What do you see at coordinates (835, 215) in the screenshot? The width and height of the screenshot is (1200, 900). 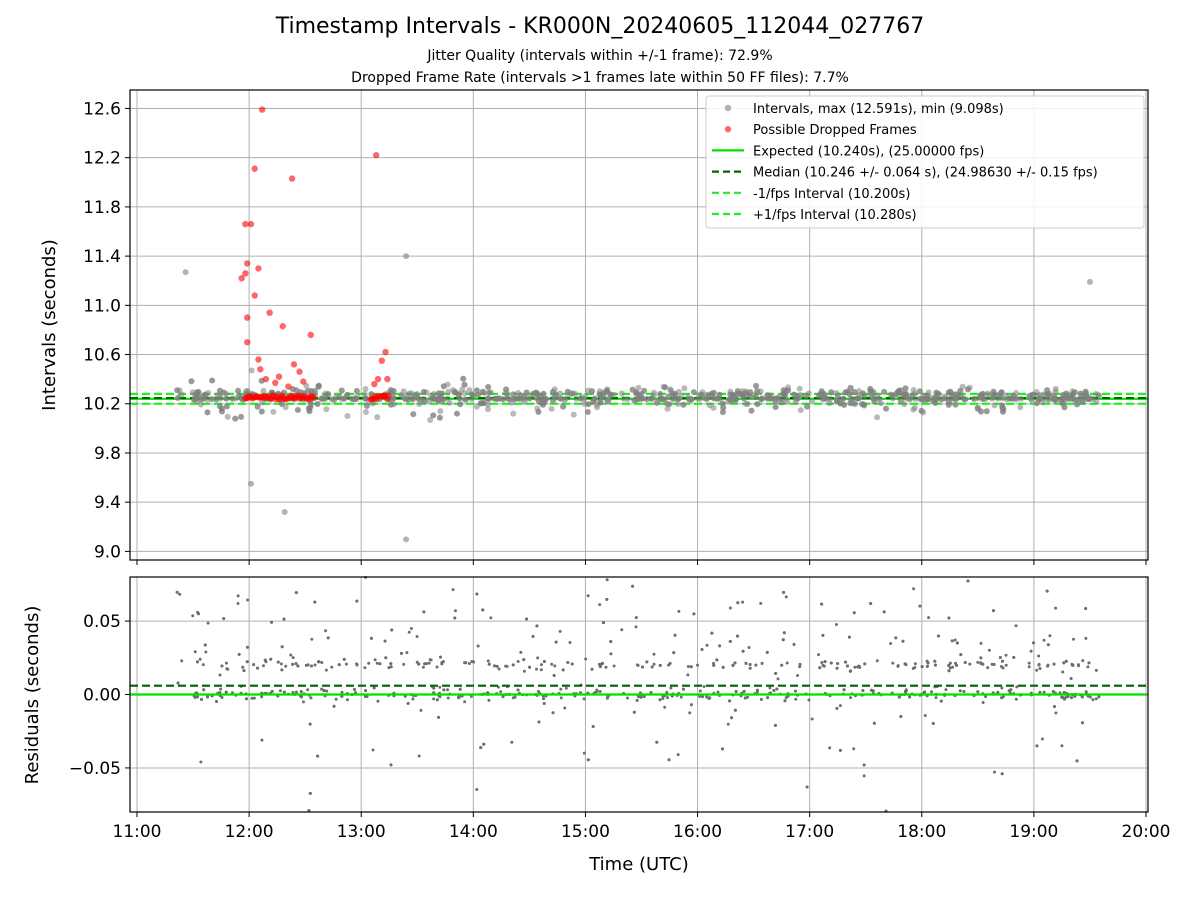 I see `legend-entry: +1/fps Interval (10.280s)` at bounding box center [835, 215].